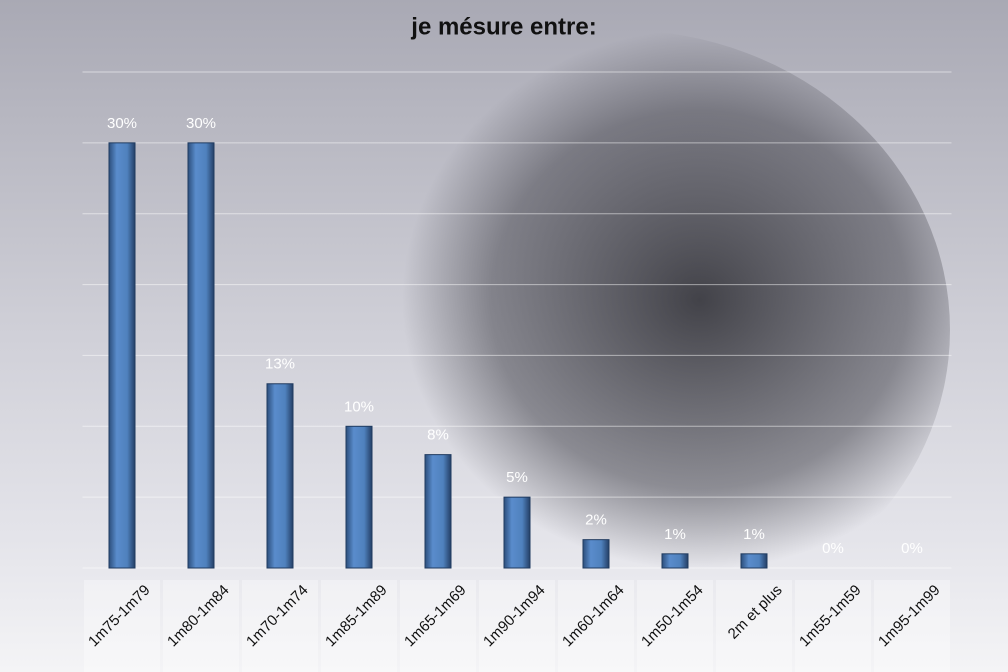 This screenshot has height=672, width=1008. I want to click on value-label: 10%, so click(359, 406).